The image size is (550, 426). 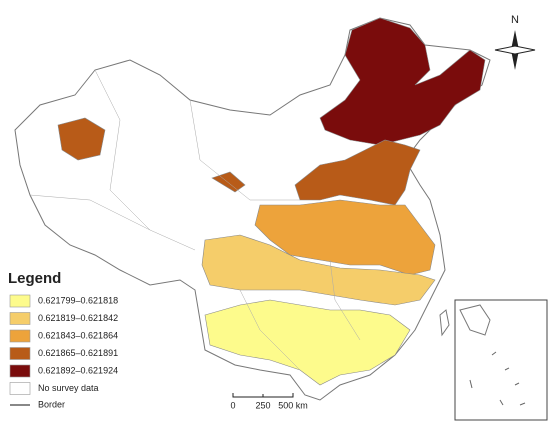 I want to click on legend-label: 0.621819–0.621842, so click(x=78, y=318).